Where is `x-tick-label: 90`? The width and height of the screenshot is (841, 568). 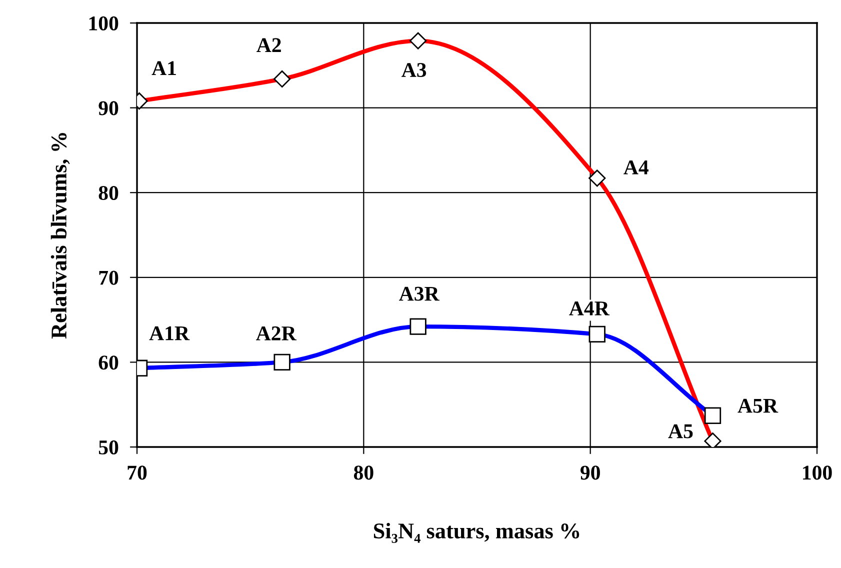 x-tick-label: 90 is located at coordinates (590, 473).